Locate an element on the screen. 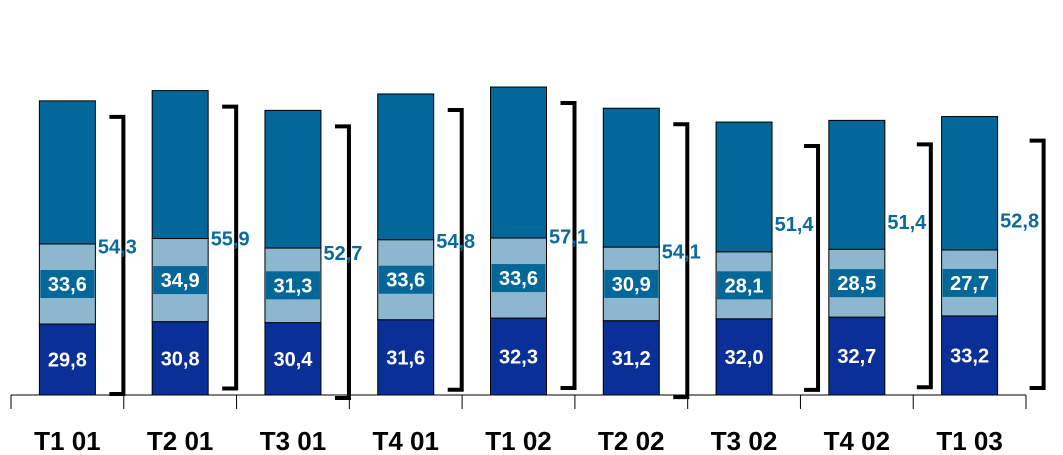 This screenshot has width=1063, height=455. data-label-middle: 27,7 is located at coordinates (969, 284).